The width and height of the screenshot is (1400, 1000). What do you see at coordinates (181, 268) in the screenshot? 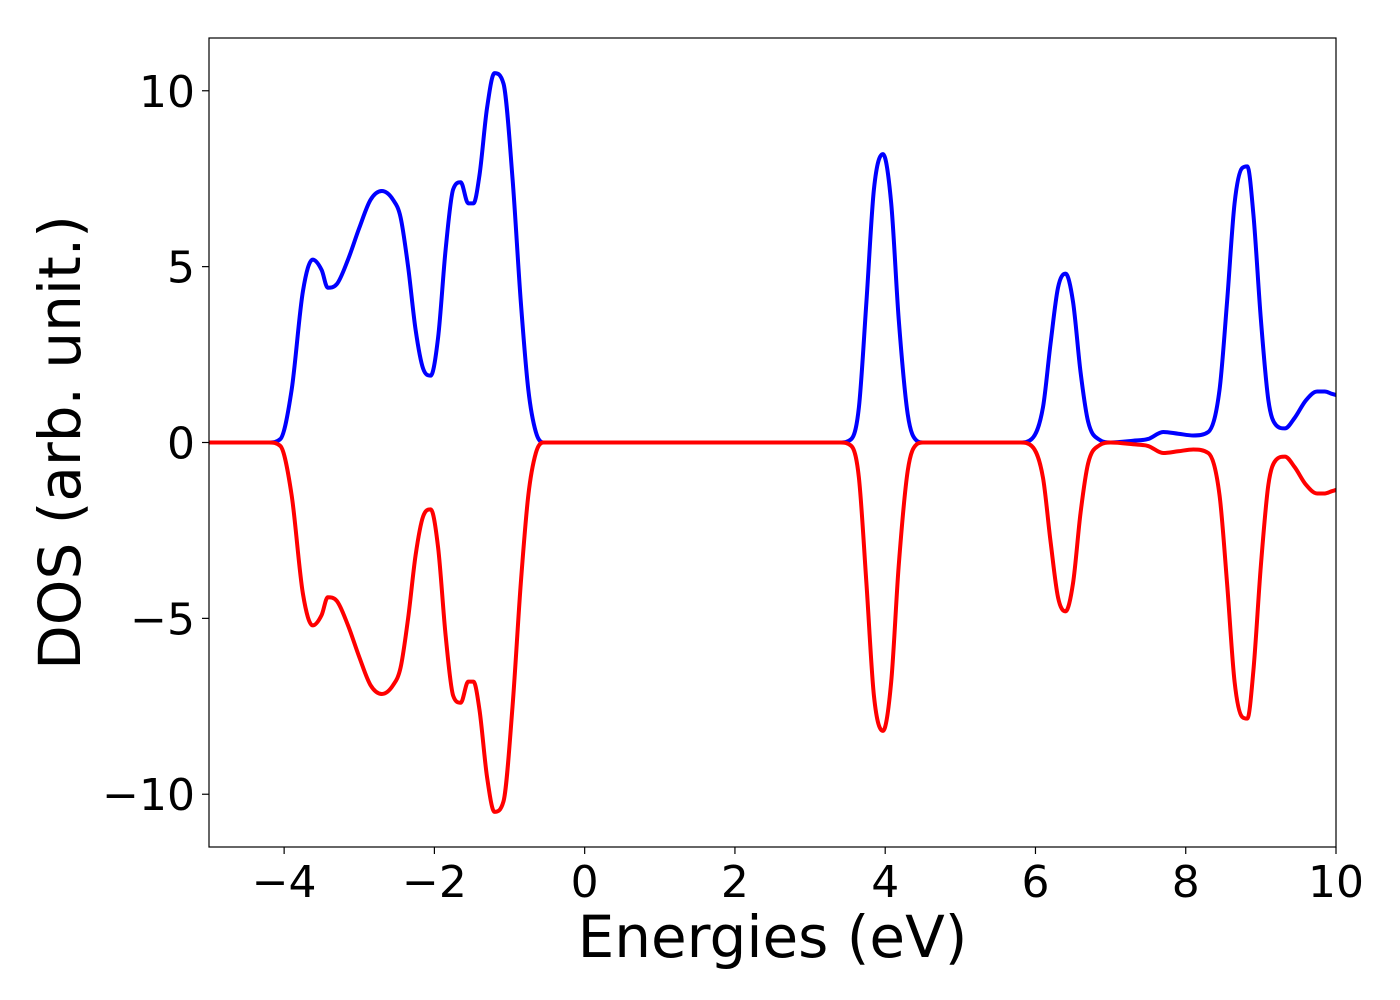
I see `y-tick-label: 5` at bounding box center [181, 268].